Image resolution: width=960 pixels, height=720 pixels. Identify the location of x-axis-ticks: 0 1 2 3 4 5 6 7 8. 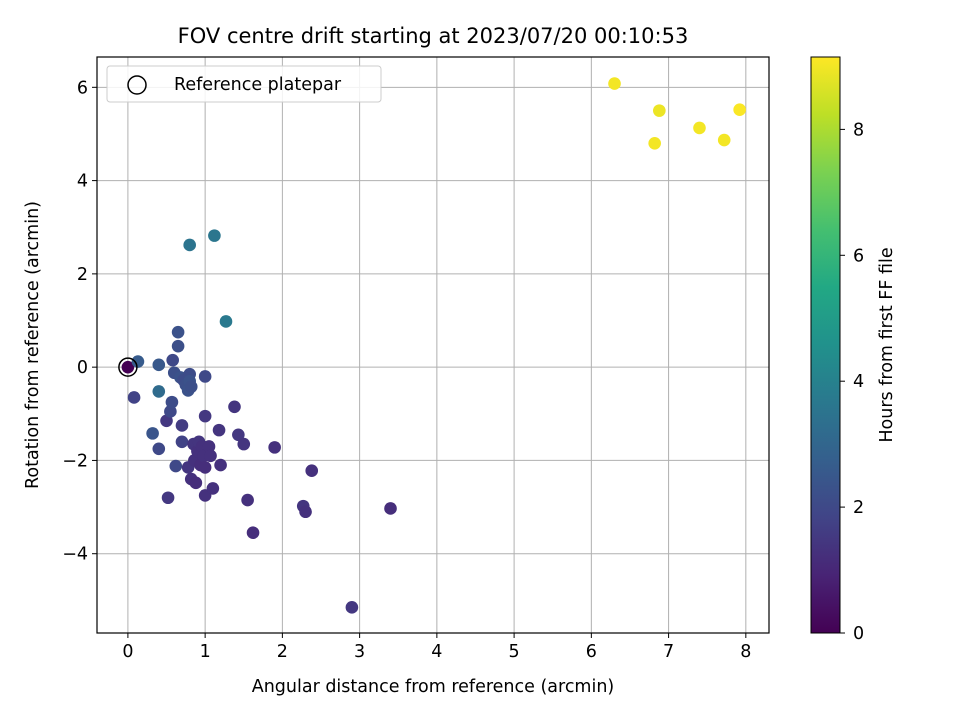
(436, 647).